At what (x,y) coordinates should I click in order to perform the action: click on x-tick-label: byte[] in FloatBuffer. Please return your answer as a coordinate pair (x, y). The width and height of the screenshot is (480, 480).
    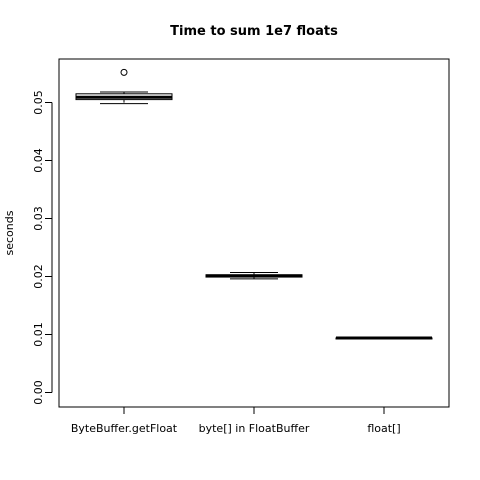
    Looking at the image, I should click on (254, 428).